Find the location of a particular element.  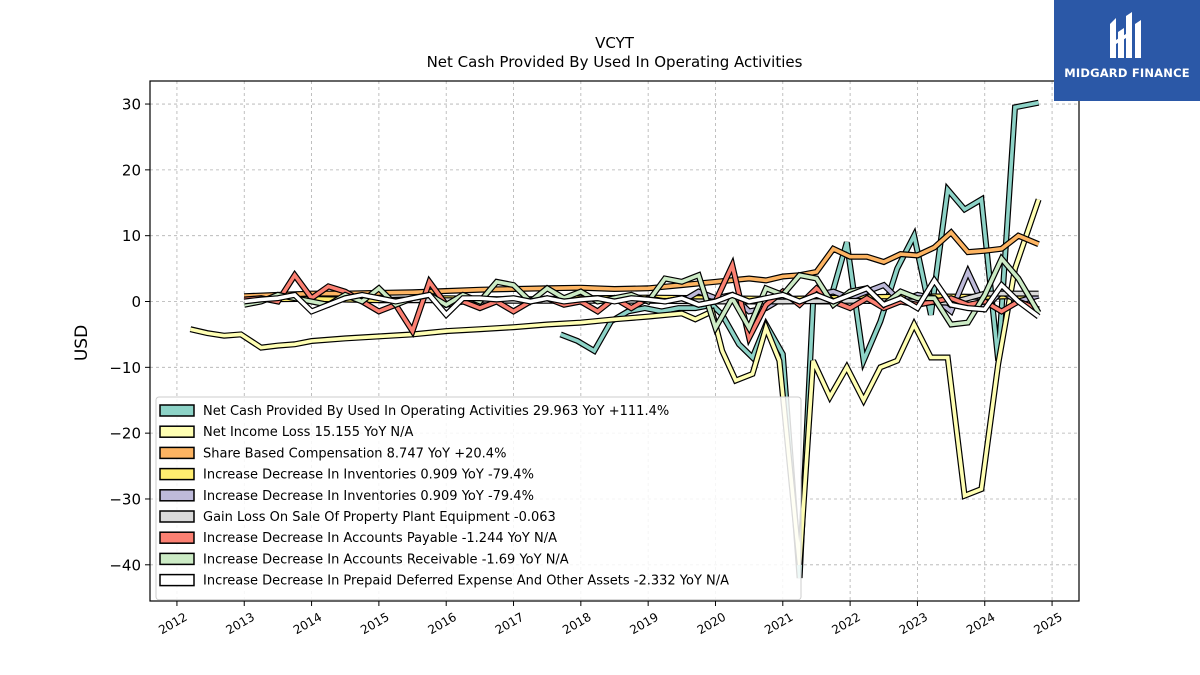

x-tick-label: 2023 is located at coordinates (913, 623).